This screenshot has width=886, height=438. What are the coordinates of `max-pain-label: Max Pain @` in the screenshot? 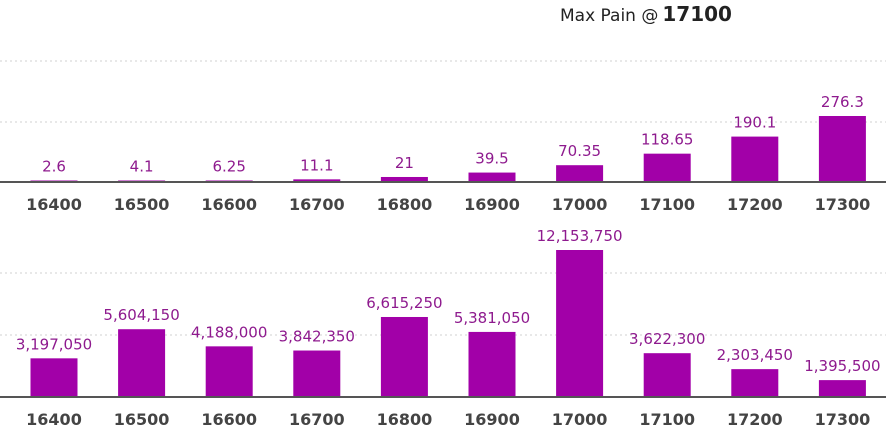 It's located at (609, 16).